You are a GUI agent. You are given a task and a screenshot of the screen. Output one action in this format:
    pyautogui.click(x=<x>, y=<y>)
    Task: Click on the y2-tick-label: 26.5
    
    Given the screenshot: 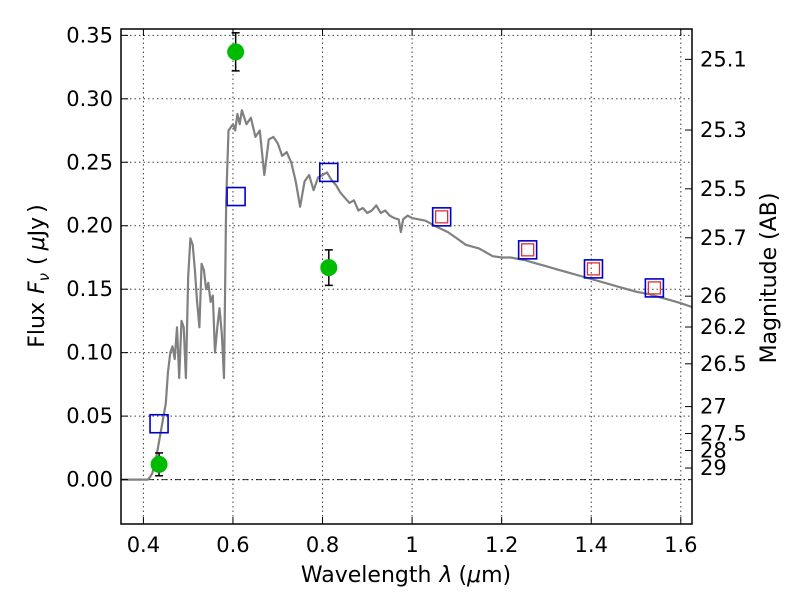 What is the action you would take?
    pyautogui.click(x=723, y=364)
    